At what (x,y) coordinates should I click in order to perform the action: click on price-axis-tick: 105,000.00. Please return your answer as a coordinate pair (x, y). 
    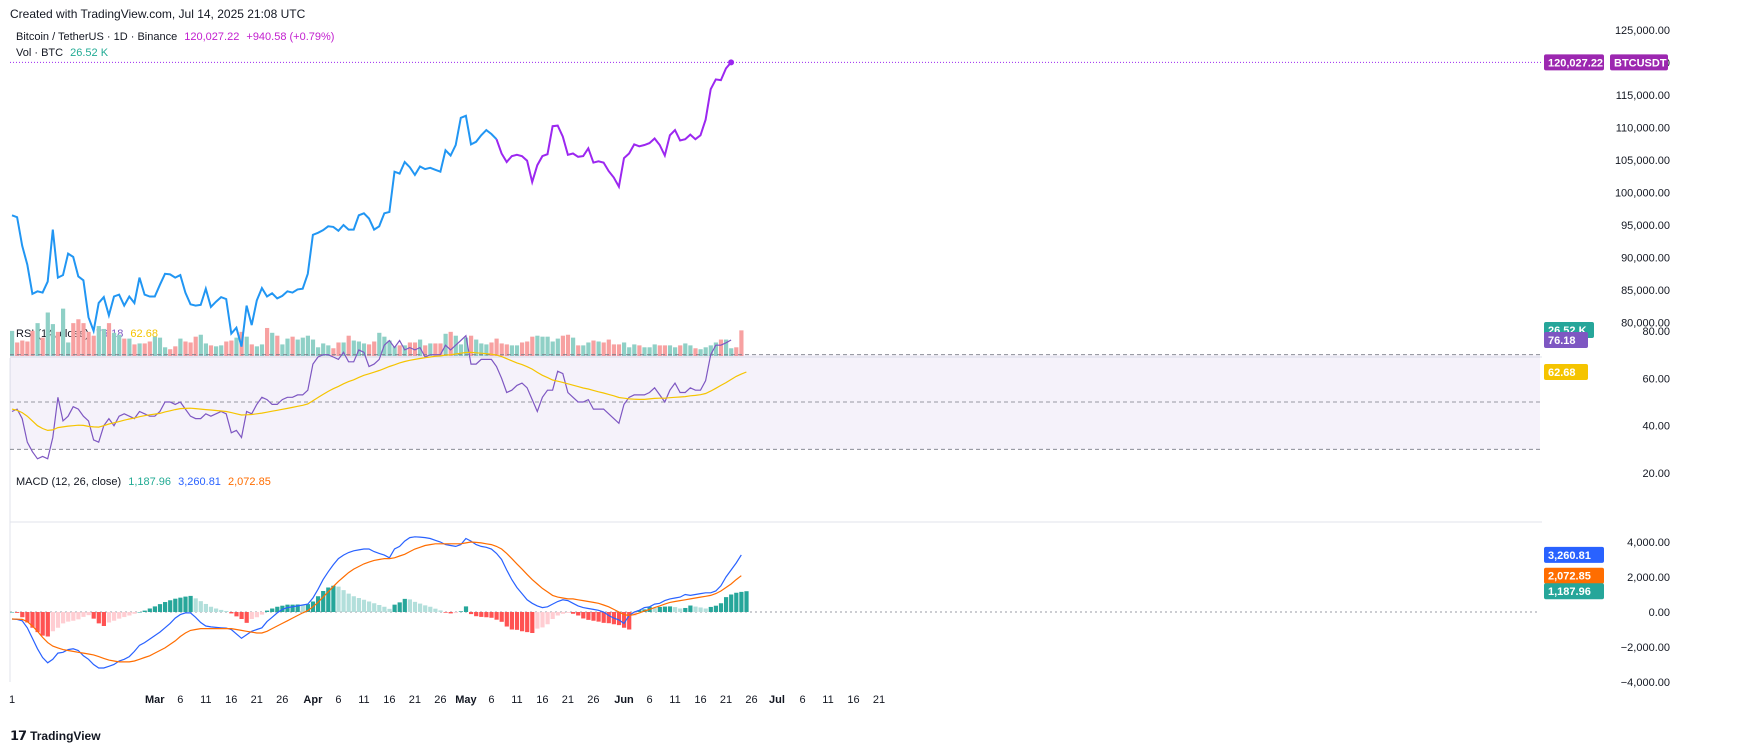
    Looking at the image, I should click on (1642, 161).